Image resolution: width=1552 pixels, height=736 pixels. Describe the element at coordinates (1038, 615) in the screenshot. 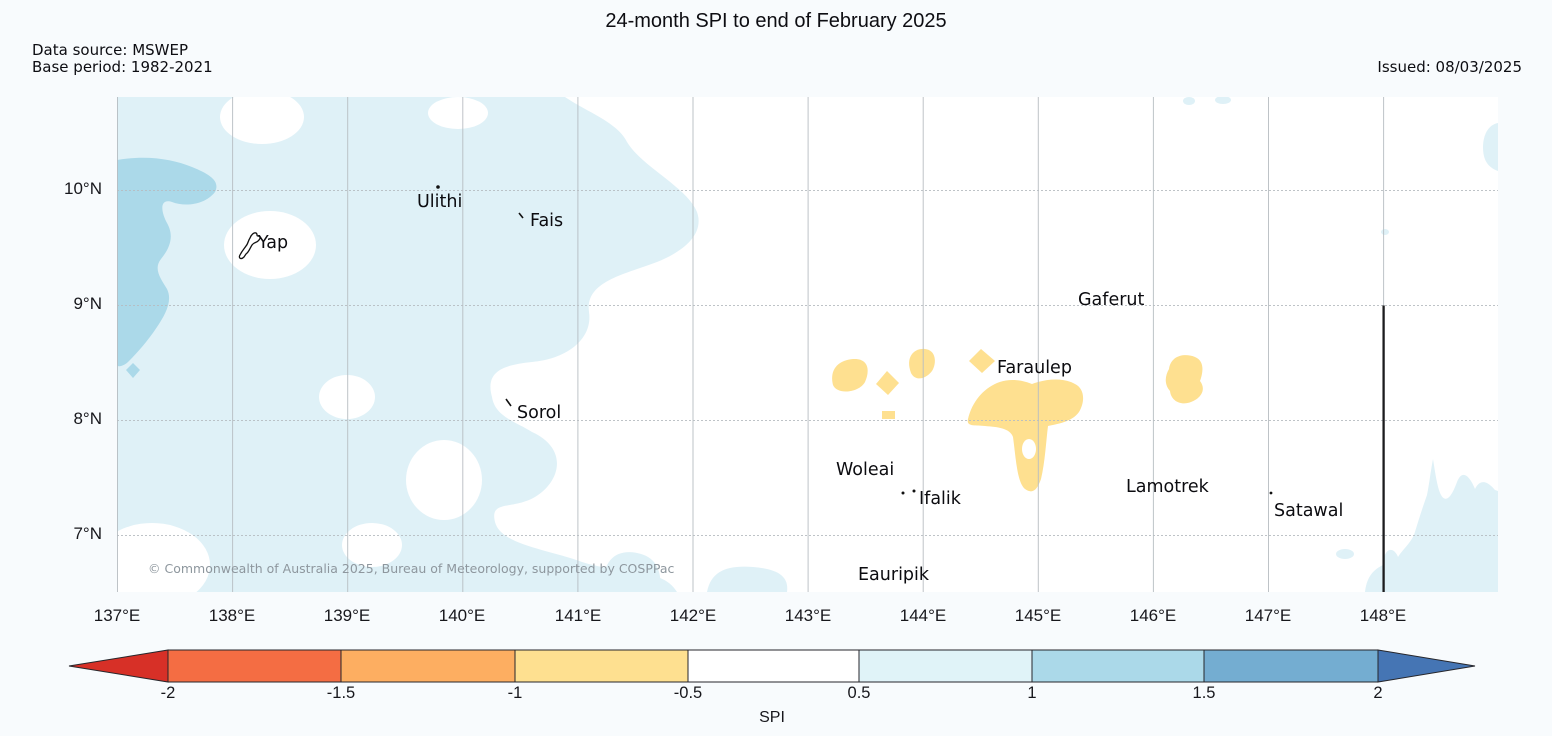

I see `x-tick-145e: 145°E` at that location.